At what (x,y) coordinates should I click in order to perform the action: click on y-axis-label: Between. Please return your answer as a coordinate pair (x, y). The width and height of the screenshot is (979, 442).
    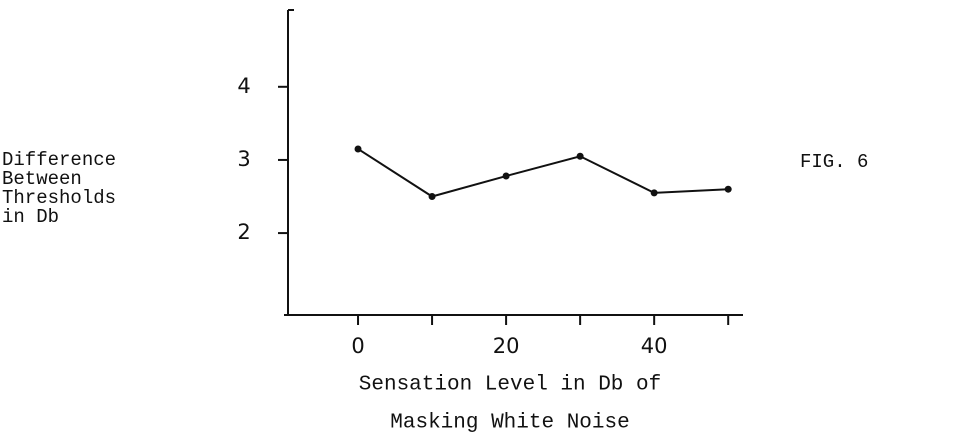
    Looking at the image, I should click on (42, 179).